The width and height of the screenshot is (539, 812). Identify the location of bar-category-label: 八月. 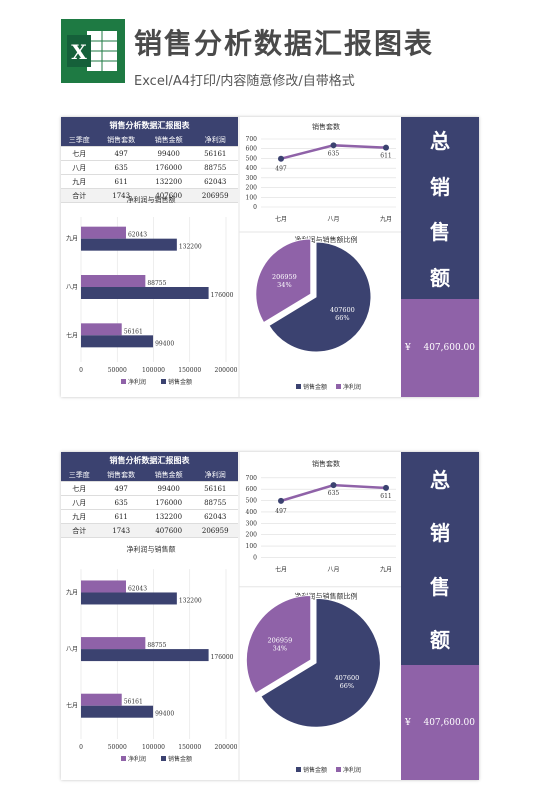
(72, 287).